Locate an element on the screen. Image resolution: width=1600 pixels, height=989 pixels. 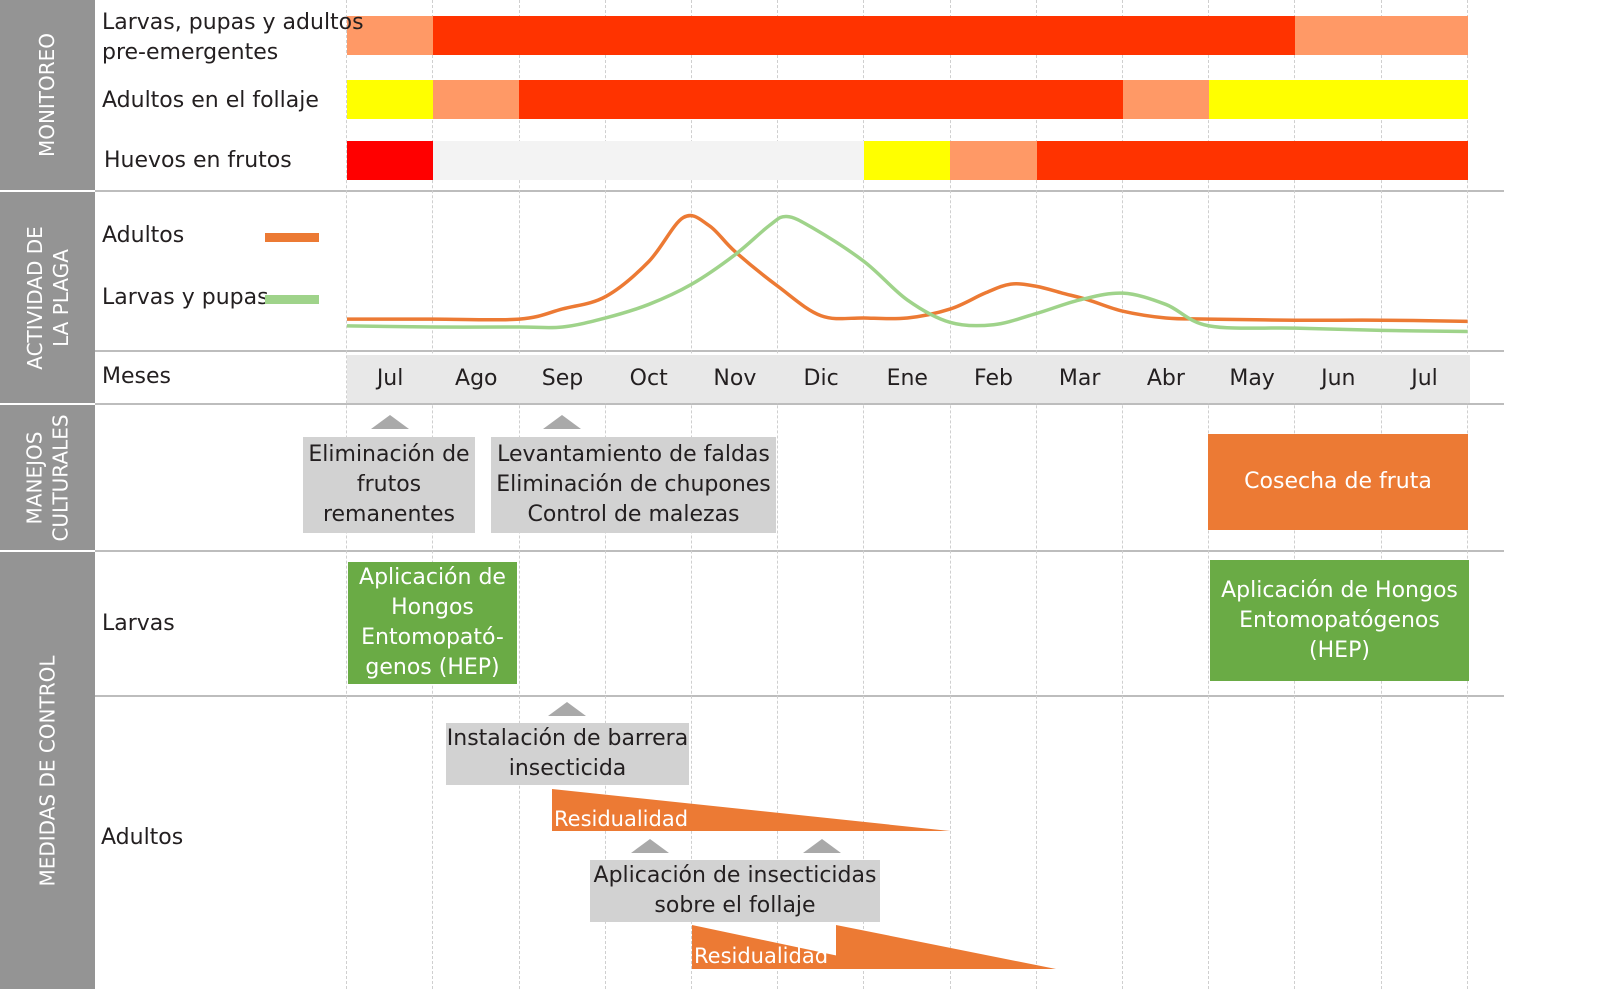
month-label: Ago is located at coordinates (476, 378).